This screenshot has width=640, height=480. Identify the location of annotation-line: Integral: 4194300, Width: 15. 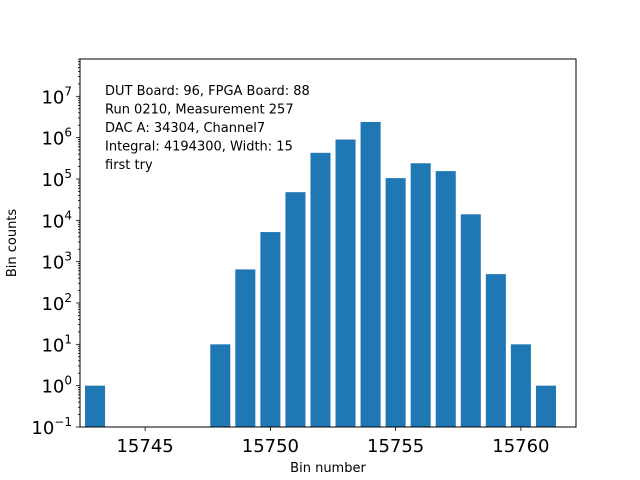
(199, 147).